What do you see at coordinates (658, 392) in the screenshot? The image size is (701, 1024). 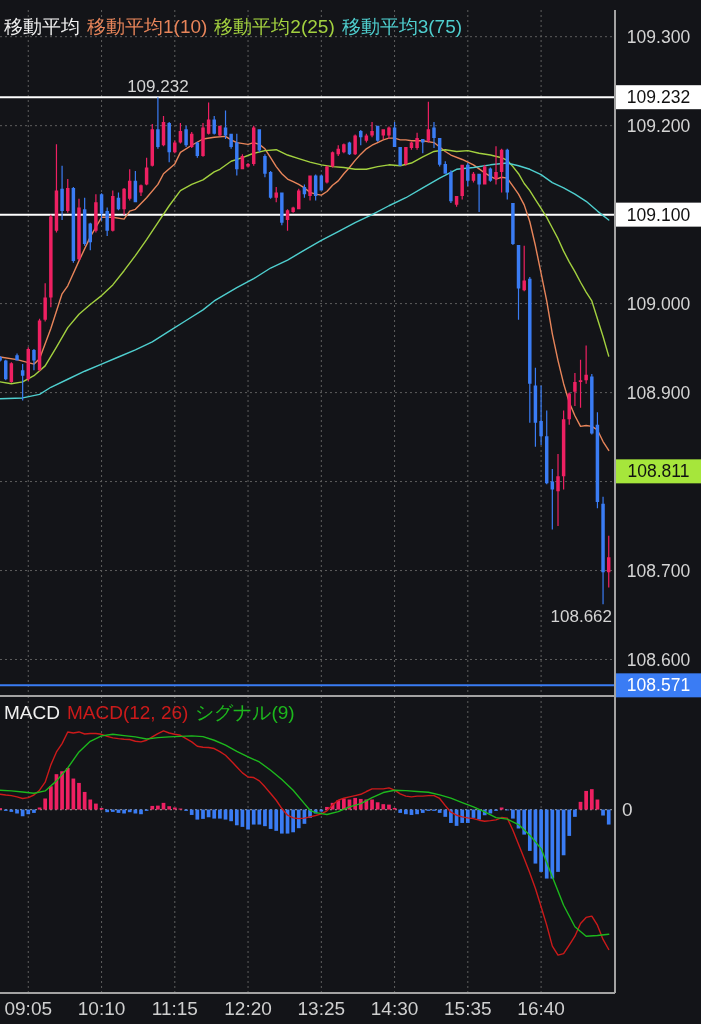 I see `y-tick-label: 108.900` at bounding box center [658, 392].